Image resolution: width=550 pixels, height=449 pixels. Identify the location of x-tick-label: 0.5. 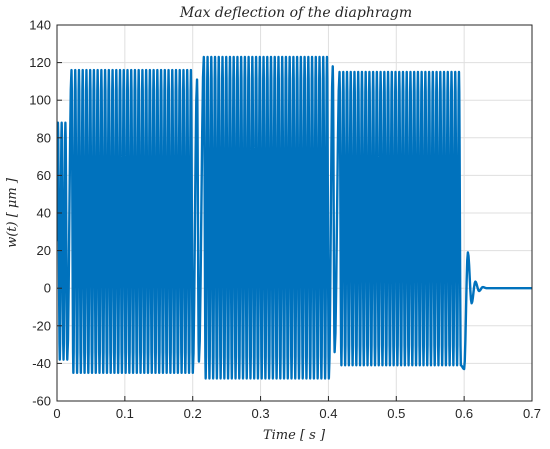
(396, 413).